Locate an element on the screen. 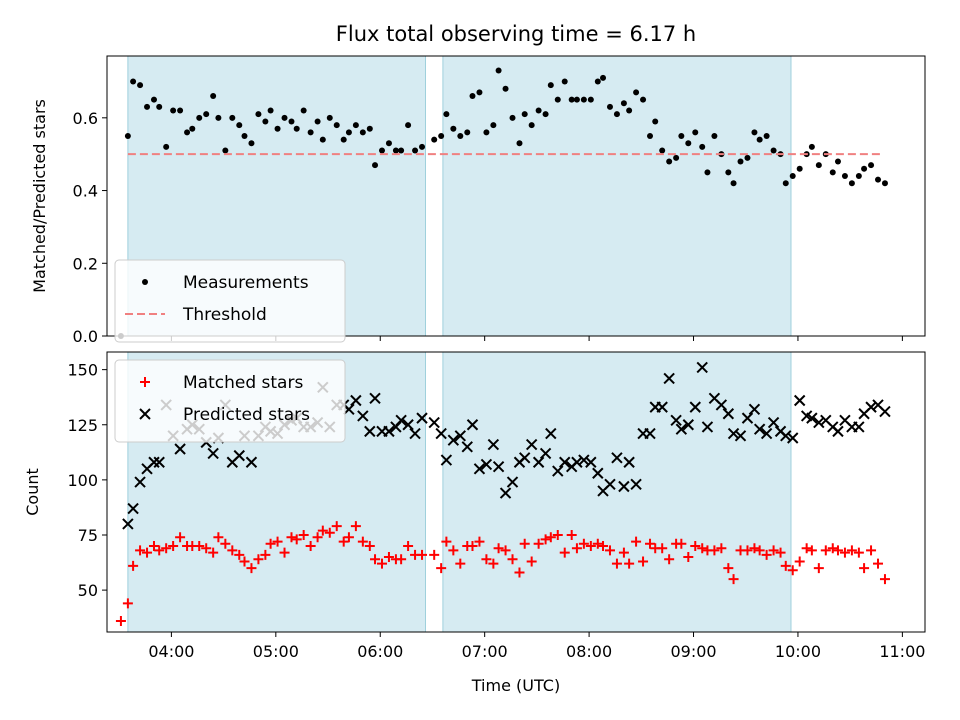 The image size is (960, 720). x-tick-label: 07:00 is located at coordinates (485, 651).